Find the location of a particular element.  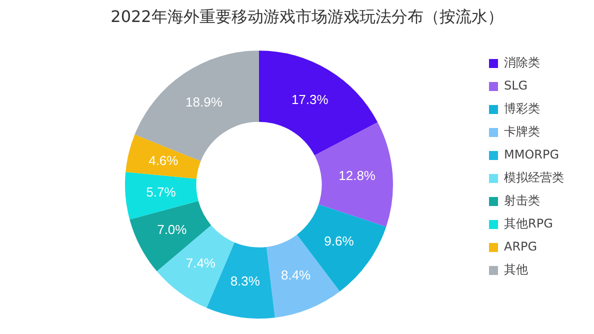

legend-label: 消除类 is located at coordinates (522, 63).